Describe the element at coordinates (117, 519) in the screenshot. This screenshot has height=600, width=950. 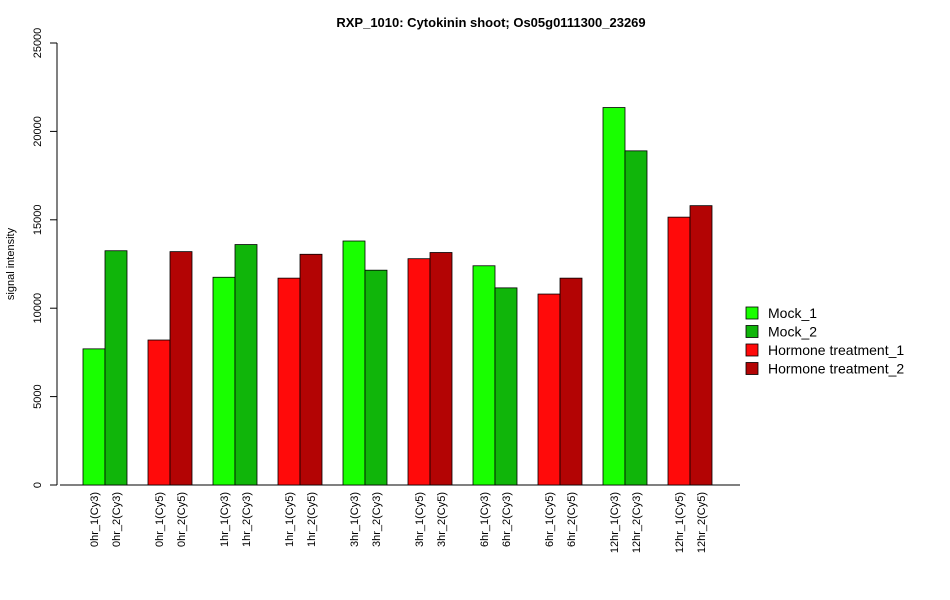
I see `x-tick-label: 0hr_2(Cy3)` at that location.